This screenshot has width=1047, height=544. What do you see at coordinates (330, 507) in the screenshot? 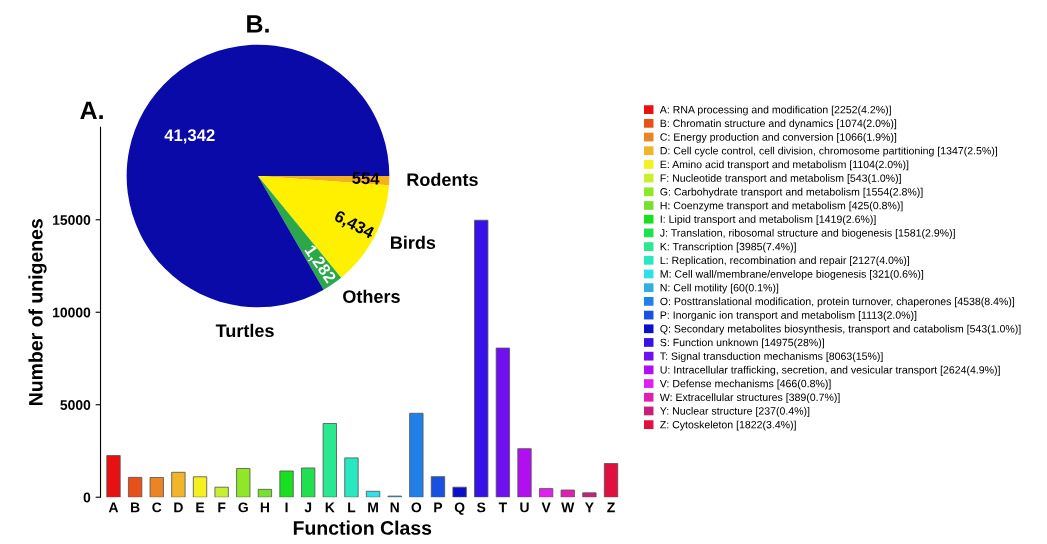
I see `x-tick-label: K` at bounding box center [330, 507].